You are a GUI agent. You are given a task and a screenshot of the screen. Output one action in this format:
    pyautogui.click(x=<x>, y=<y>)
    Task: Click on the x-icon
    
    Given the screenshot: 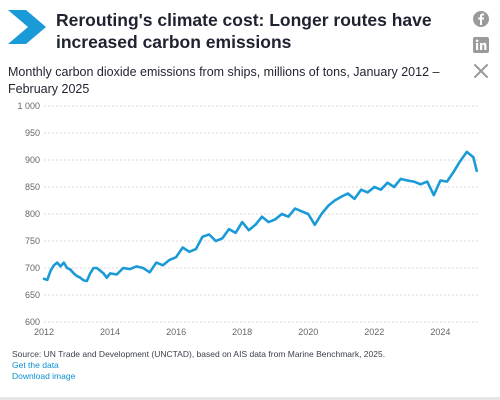 What is the action you would take?
    pyautogui.click(x=481, y=71)
    